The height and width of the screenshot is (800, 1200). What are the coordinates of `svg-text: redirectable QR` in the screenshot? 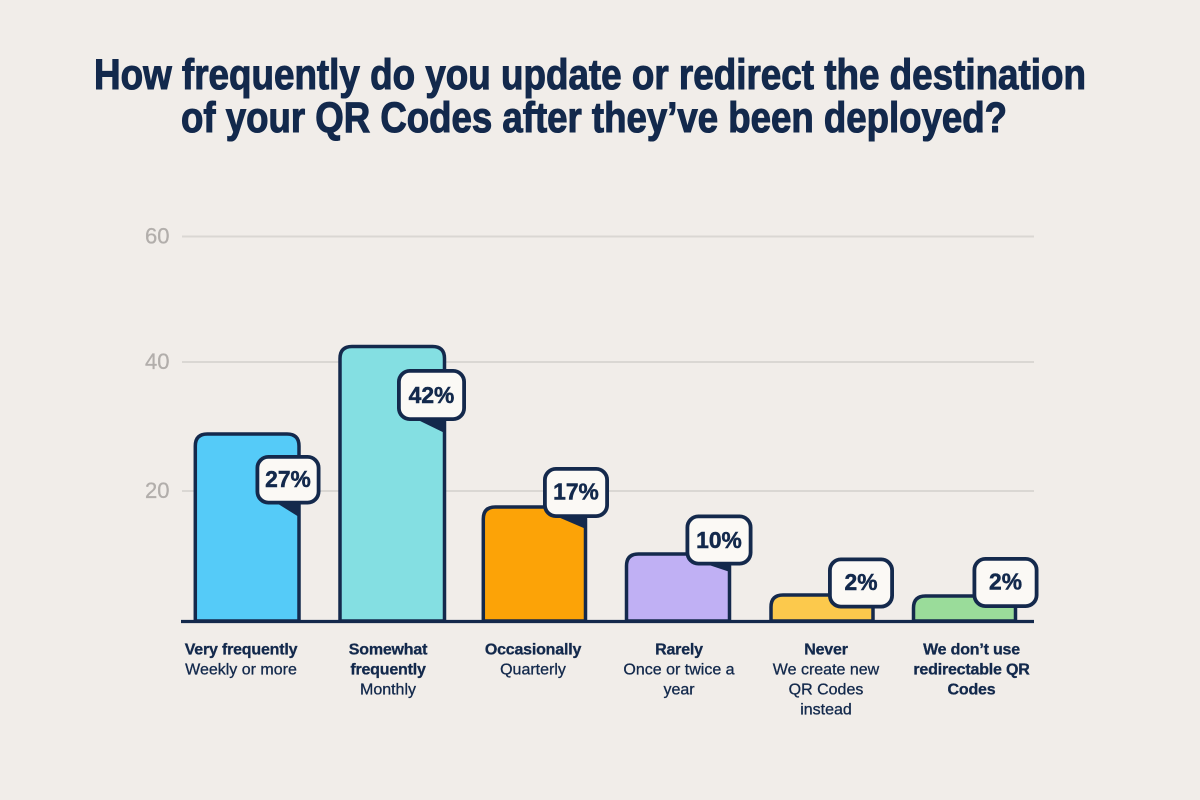 It's located at (971, 670).